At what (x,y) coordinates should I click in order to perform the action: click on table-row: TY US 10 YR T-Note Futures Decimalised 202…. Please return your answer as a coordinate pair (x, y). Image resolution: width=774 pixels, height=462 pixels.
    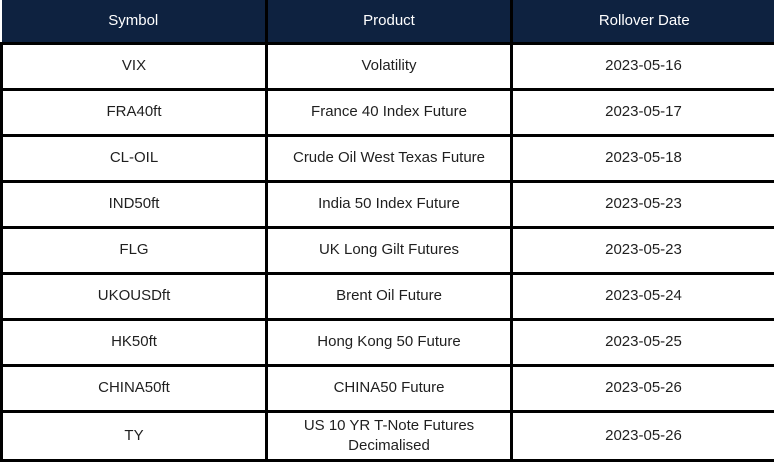
    Looking at the image, I should click on (387, 435).